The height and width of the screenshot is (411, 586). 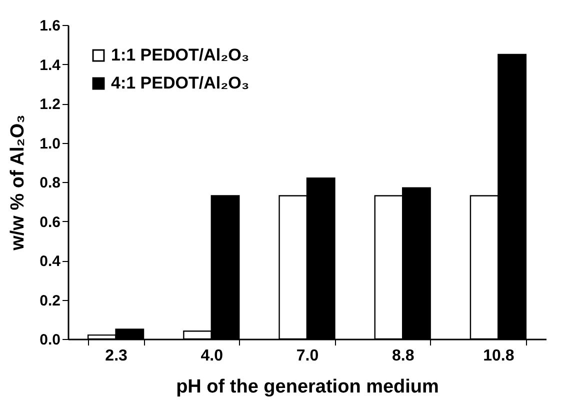 I want to click on y-axis-title: w/w % of Al₂O₃, so click(x=18, y=183).